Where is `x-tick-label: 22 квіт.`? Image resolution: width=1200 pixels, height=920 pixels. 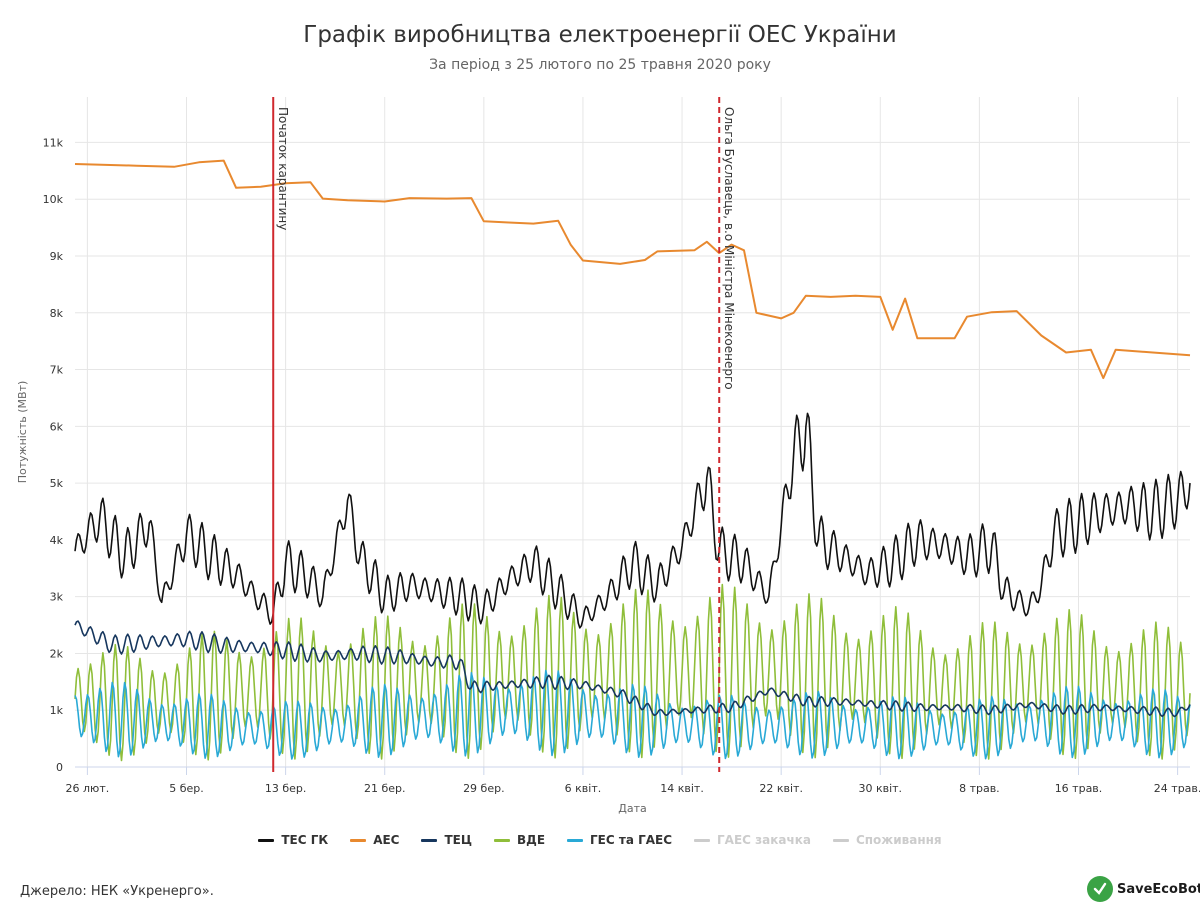
x-tick-label: 22 квіт. is located at coordinates (781, 788).